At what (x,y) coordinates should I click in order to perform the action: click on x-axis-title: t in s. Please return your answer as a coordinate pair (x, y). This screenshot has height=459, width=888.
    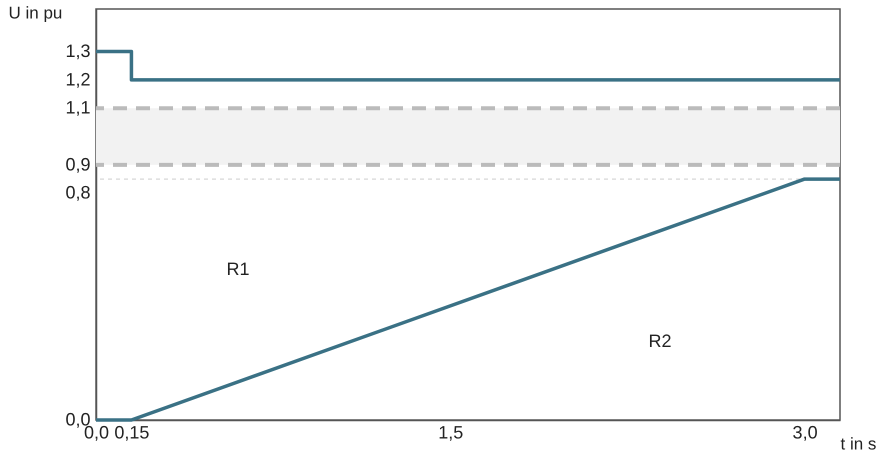
    Looking at the image, I should click on (858, 444).